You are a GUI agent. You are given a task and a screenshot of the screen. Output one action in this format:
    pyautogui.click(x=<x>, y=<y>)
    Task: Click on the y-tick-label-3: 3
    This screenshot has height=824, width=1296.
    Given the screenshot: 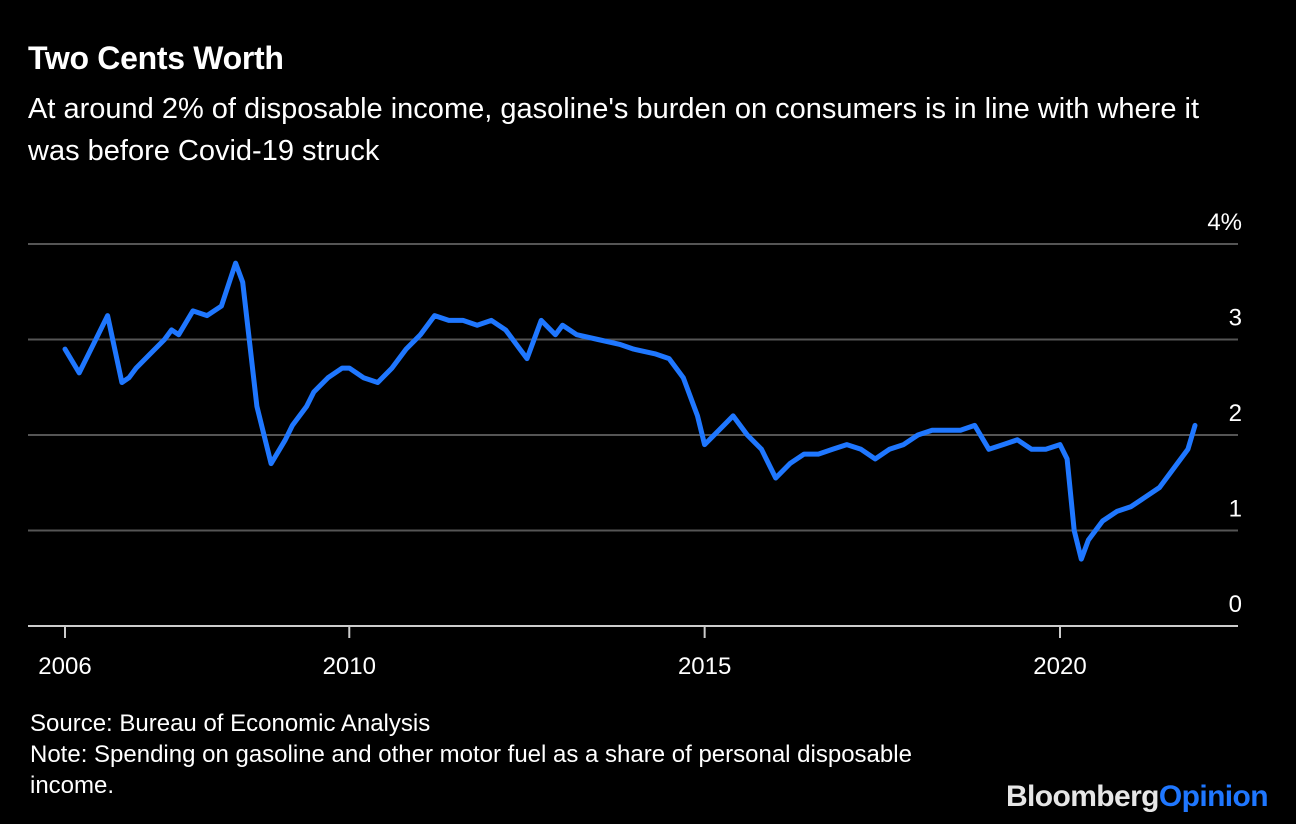 What is the action you would take?
    pyautogui.click(x=1235, y=318)
    